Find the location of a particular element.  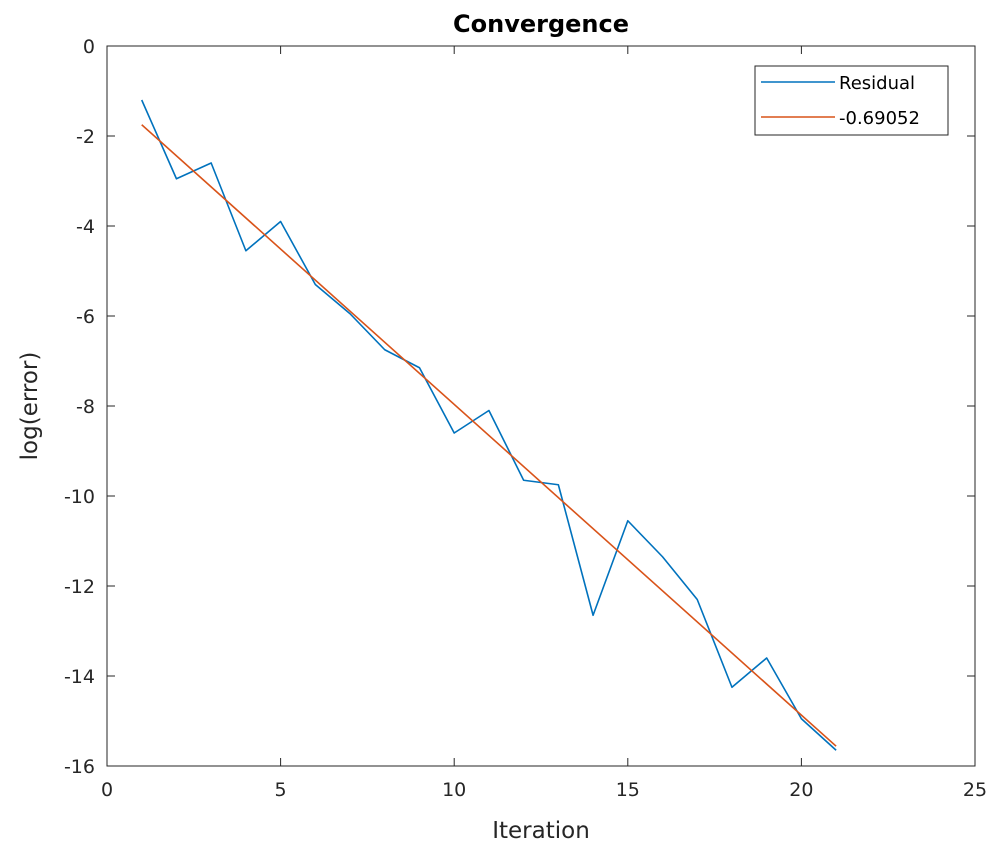

y-axis-label: log(error) is located at coordinates (30, 406).